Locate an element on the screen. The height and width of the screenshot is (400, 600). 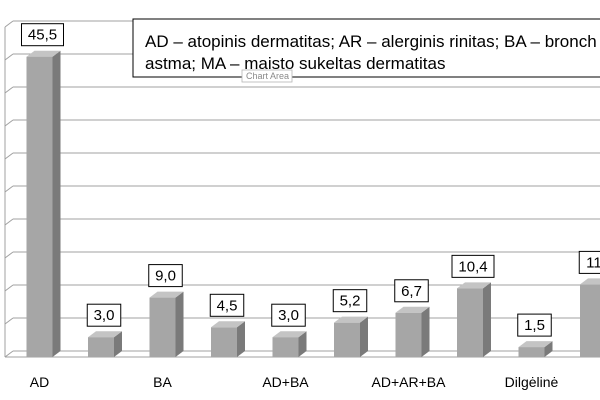
category-label: AD+AR+BA is located at coordinates (409, 382).